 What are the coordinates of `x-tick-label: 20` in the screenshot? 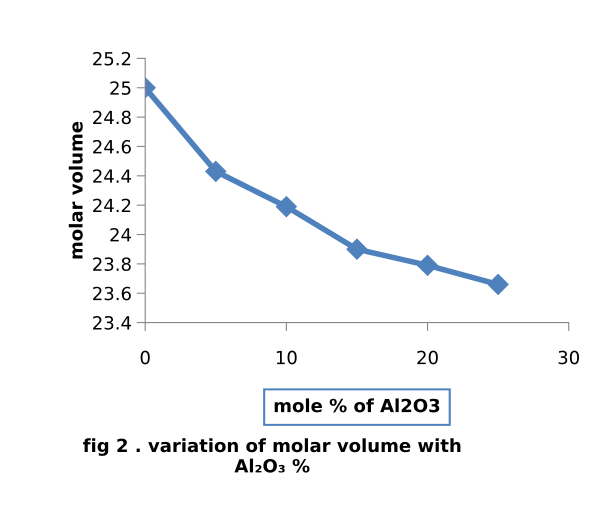 It's located at (427, 357).